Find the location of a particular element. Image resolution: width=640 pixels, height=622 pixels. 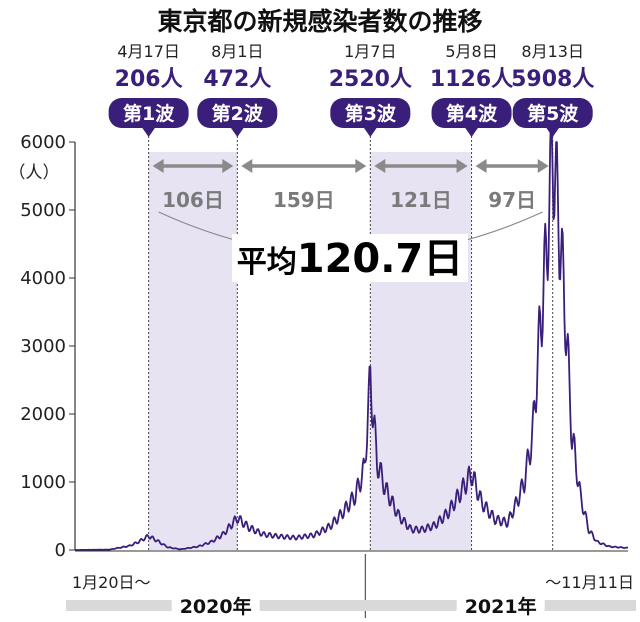

wave-date-4: 5月8日 is located at coordinates (471, 51).